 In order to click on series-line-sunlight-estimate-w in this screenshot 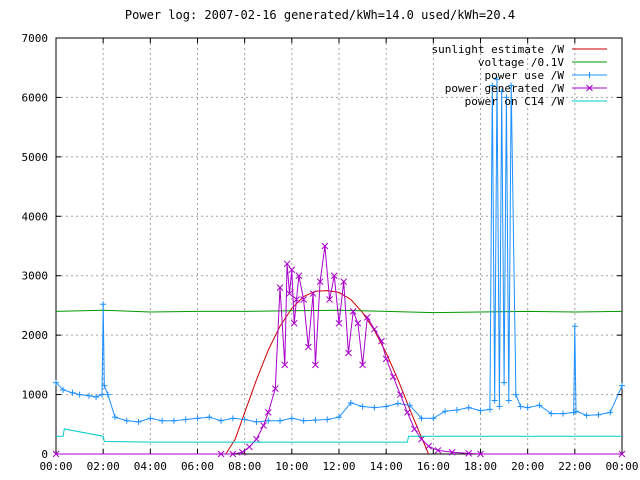, I will do `click(327, 372)`.